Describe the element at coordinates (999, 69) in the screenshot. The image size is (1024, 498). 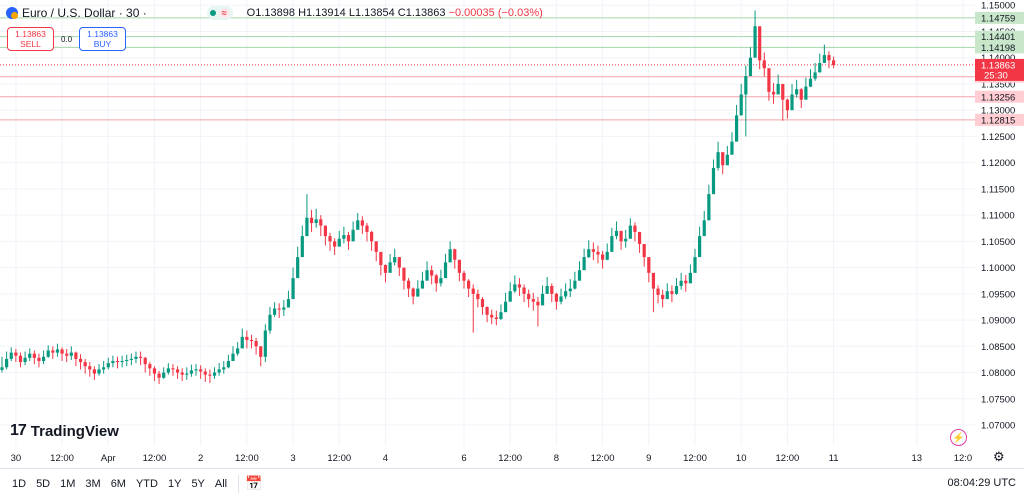
I see `last-price-tag` at that location.